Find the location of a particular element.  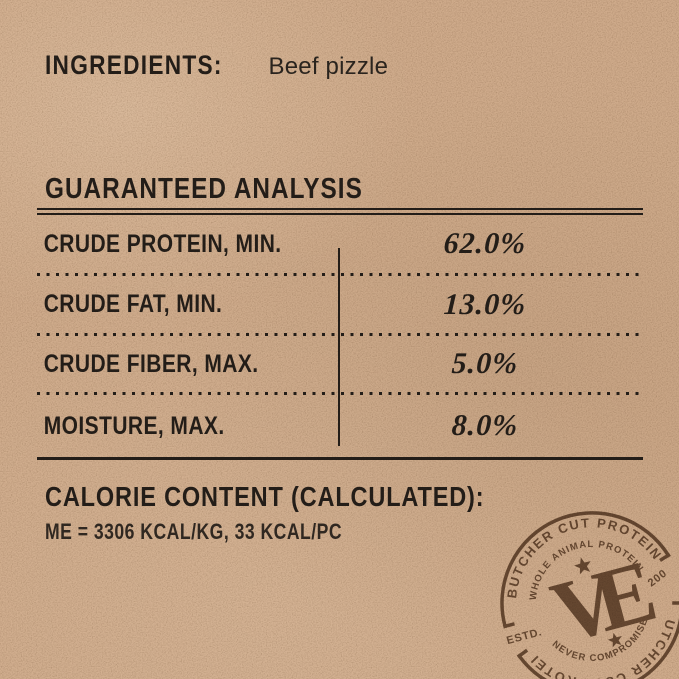

nutrient-label: CRUDE FIBER, MAX. is located at coordinates (151, 363).